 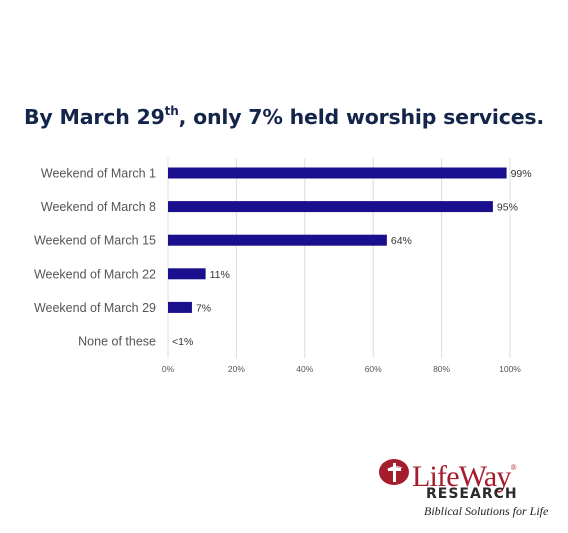 I want to click on x-tick-label: 100%, so click(x=510, y=369).